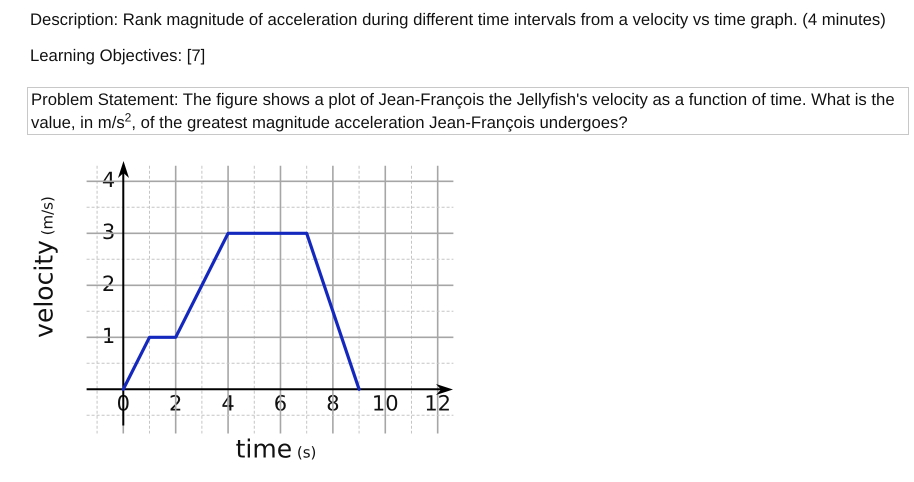 The image size is (914, 482). Describe the element at coordinates (44, 267) in the screenshot. I see `y-axis-title: velocity (m/s)` at that location.